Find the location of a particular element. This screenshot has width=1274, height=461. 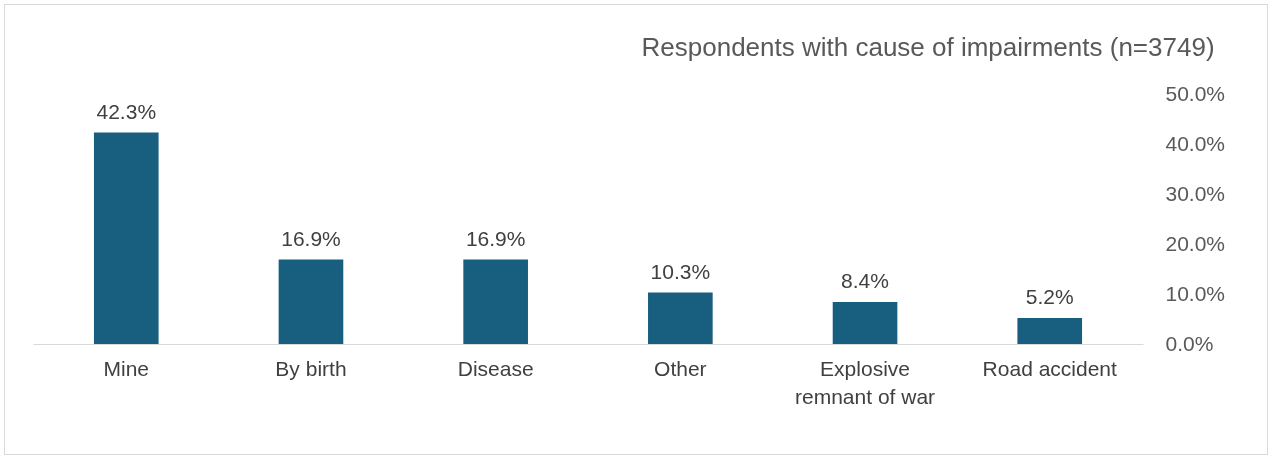

chart-title: Respondents with cause of impairments (n=3749) is located at coordinates (928, 47).